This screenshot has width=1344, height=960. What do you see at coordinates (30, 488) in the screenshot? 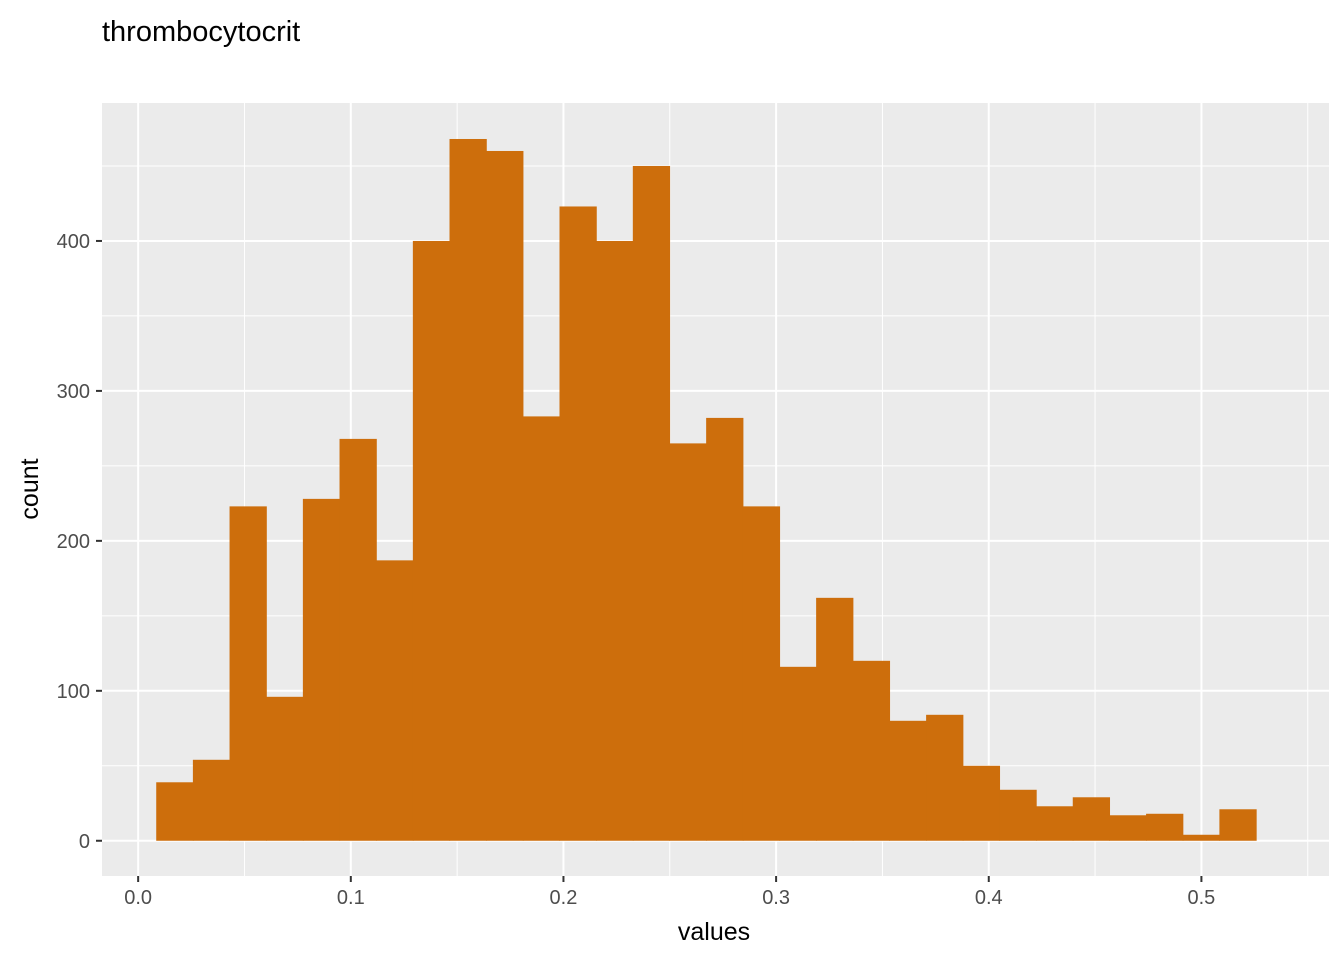
I see `y-axis-title: count` at bounding box center [30, 488].